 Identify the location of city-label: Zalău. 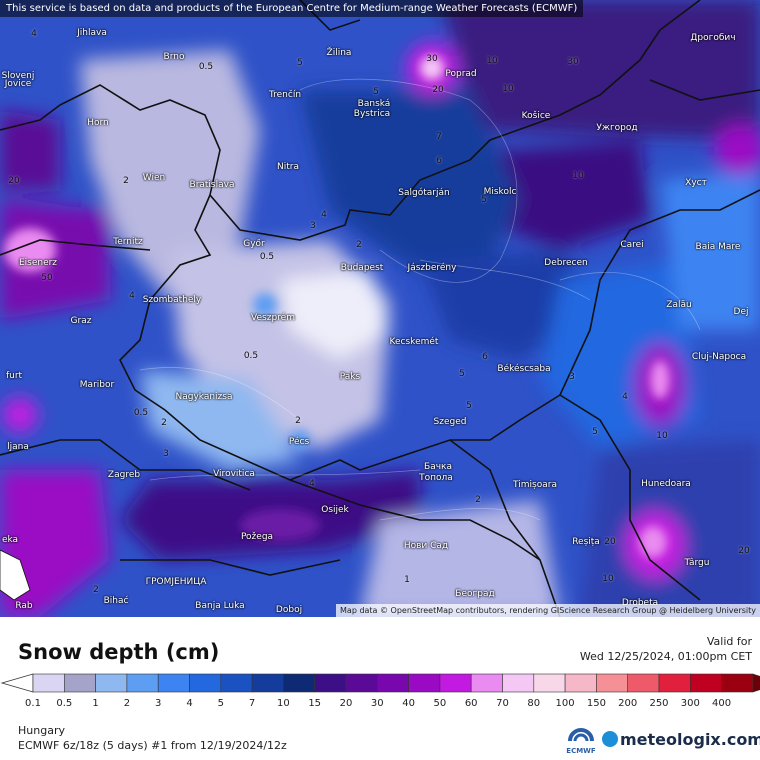
(679, 305).